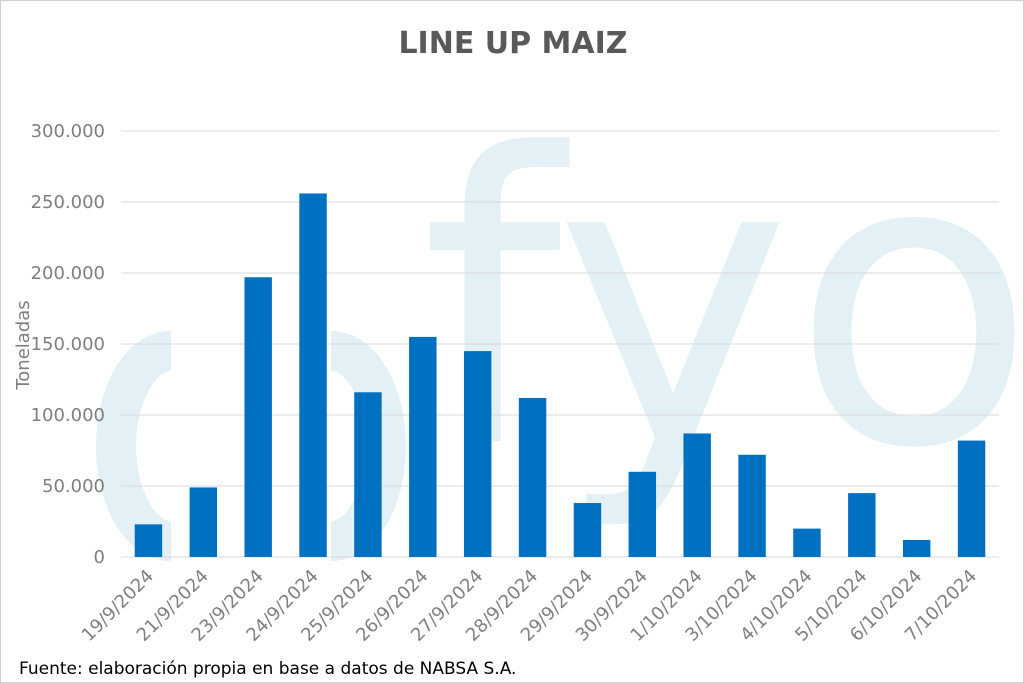  Describe the element at coordinates (134, 446) in the screenshot. I see `watermark-arc` at that location.